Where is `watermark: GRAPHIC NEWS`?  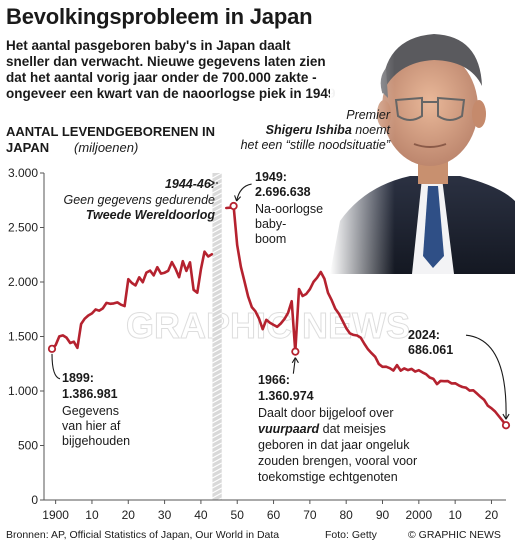 watermark: GRAPHIC NEWS is located at coordinates (268, 325).